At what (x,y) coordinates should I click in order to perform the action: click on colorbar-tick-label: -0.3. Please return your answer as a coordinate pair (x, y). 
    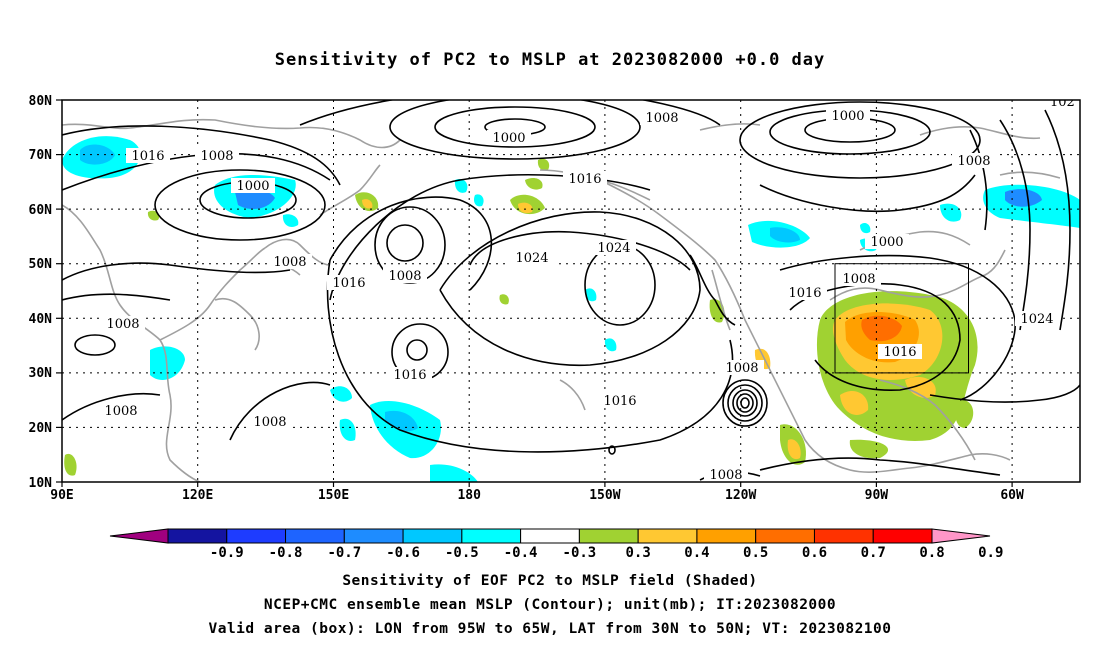
    Looking at the image, I should click on (580, 553).